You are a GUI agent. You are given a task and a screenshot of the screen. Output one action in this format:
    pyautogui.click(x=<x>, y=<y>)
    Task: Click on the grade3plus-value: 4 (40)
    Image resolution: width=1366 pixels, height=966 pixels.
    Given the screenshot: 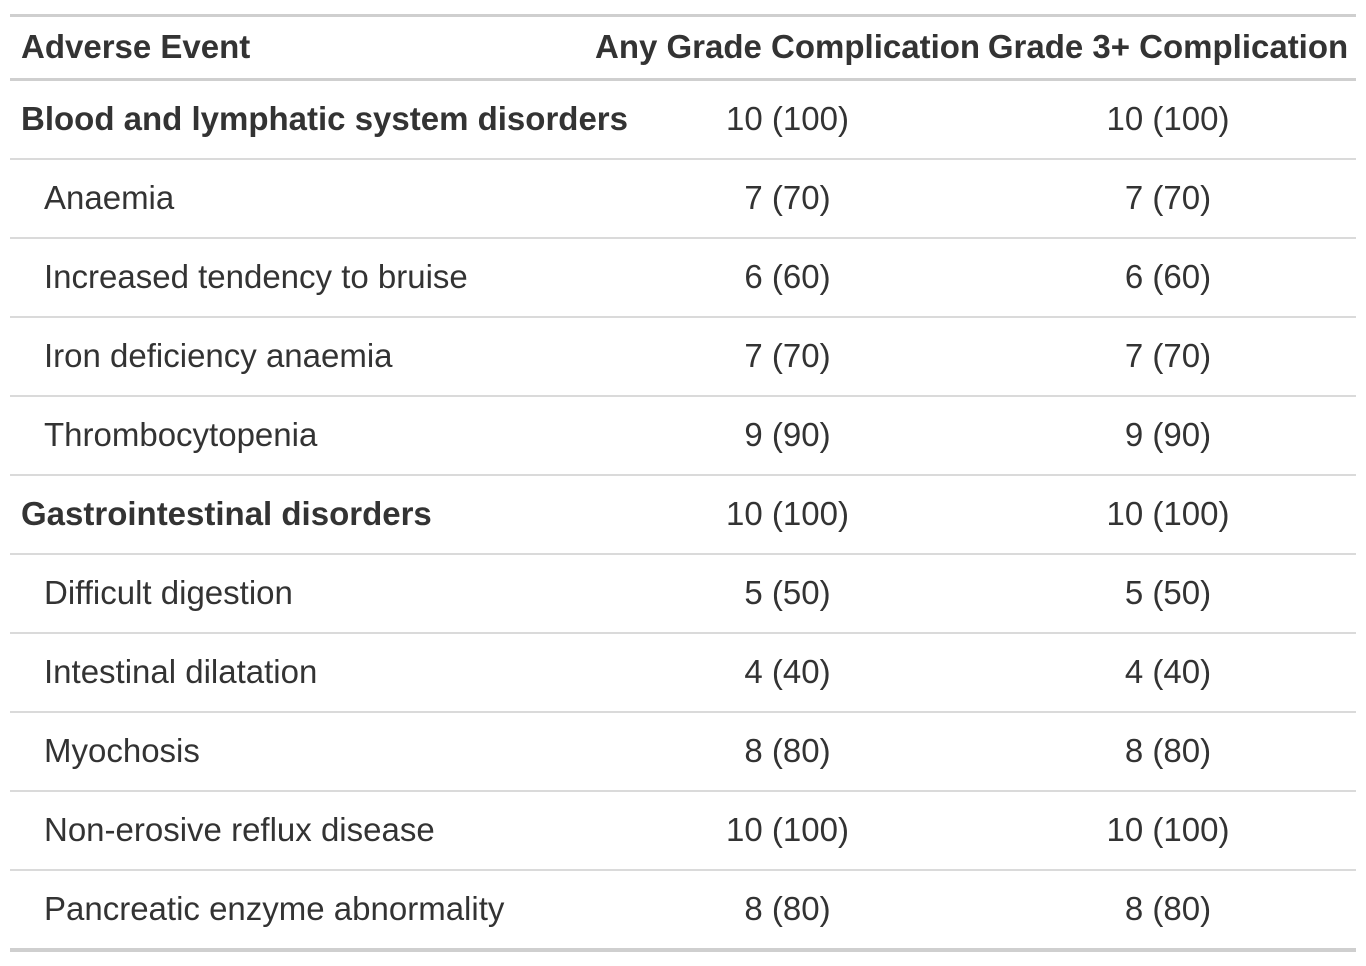 What is the action you would take?
    pyautogui.click(x=1168, y=672)
    